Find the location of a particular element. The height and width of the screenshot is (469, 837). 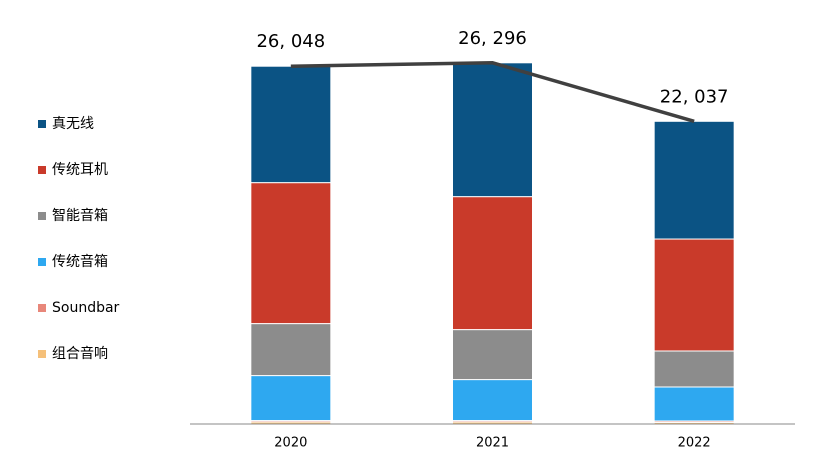

total-label: 26, 296 is located at coordinates (492, 38).